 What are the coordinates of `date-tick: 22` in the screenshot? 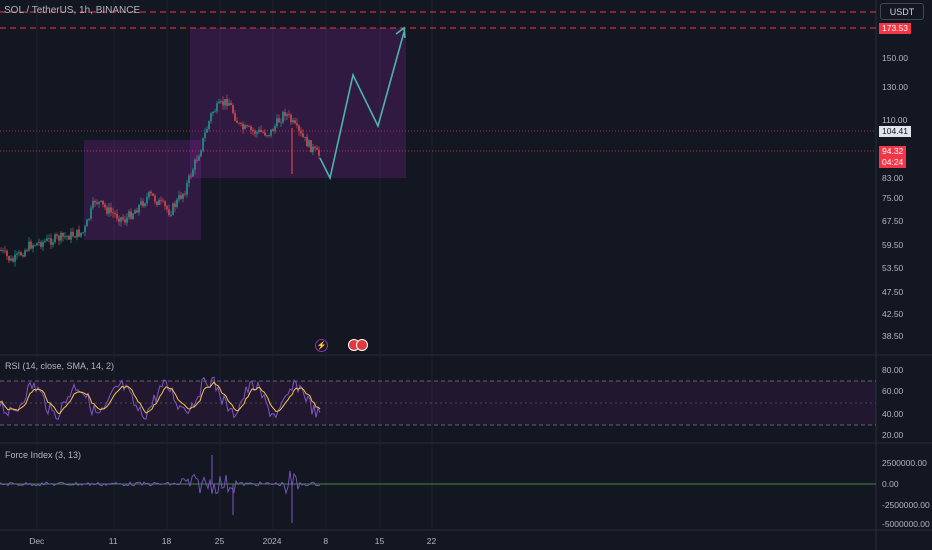 It's located at (431, 541).